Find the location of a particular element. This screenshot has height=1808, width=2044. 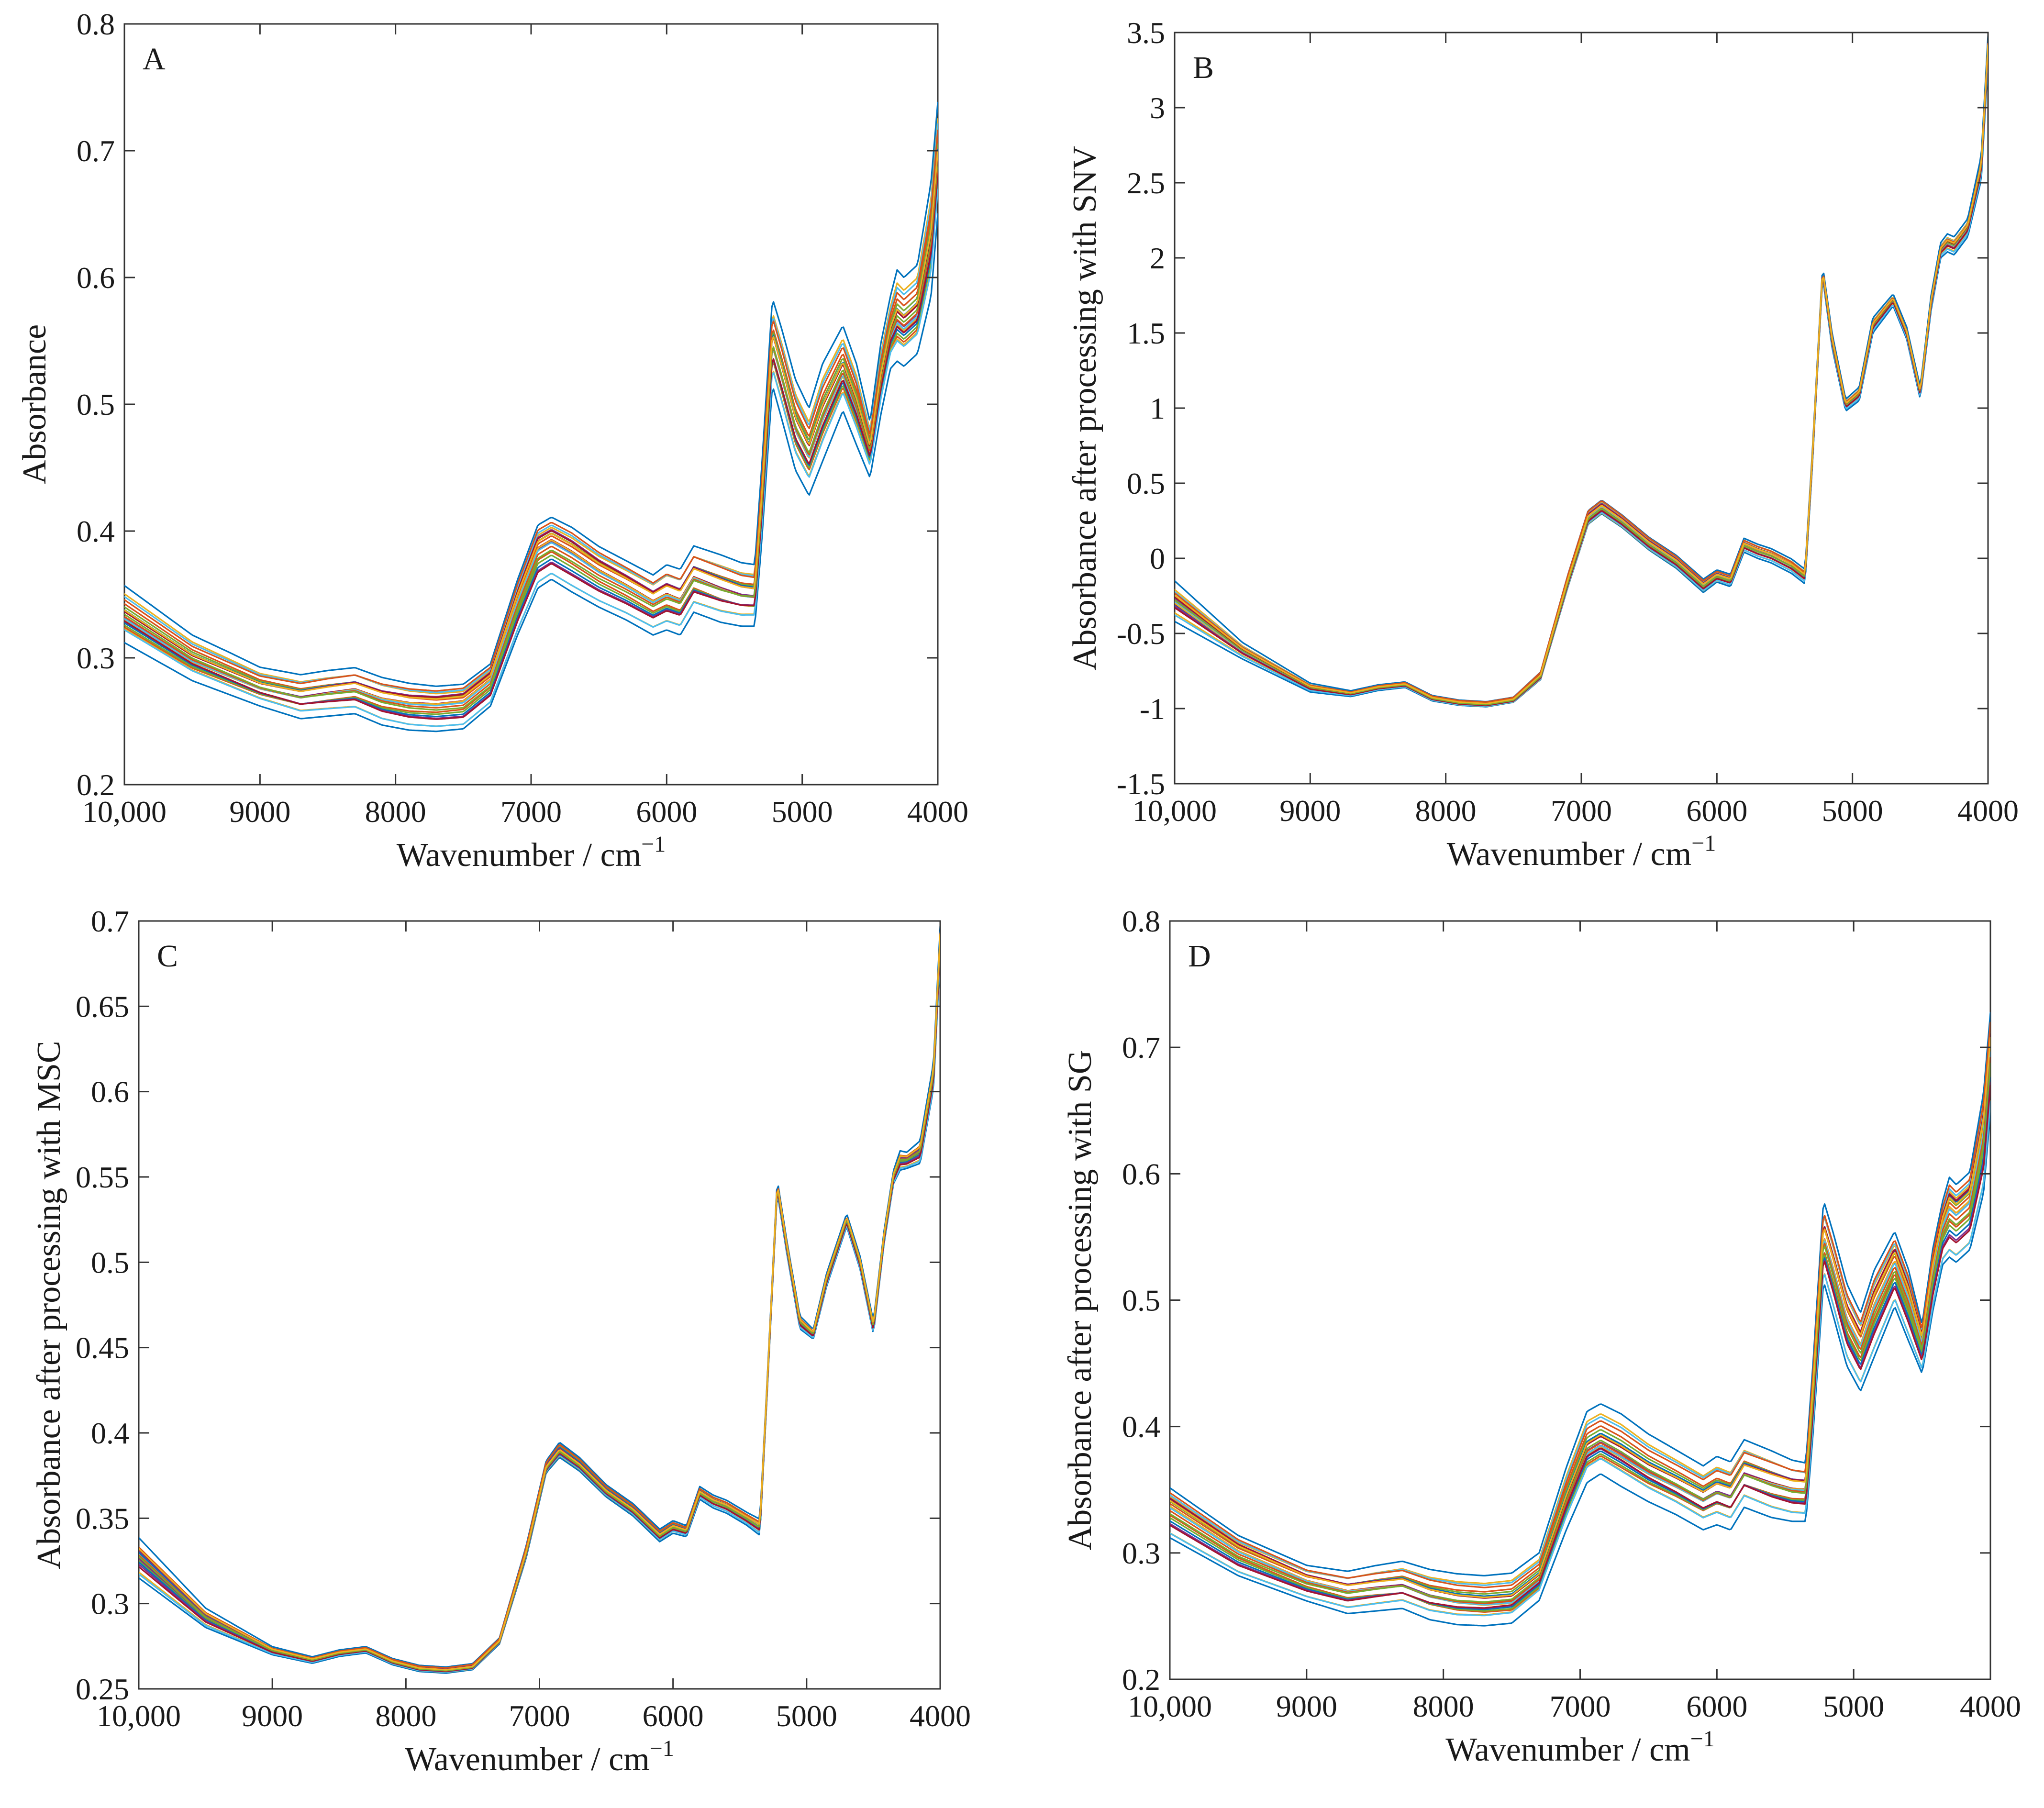

y-tick-label: 0.25 is located at coordinates (103, 1689).